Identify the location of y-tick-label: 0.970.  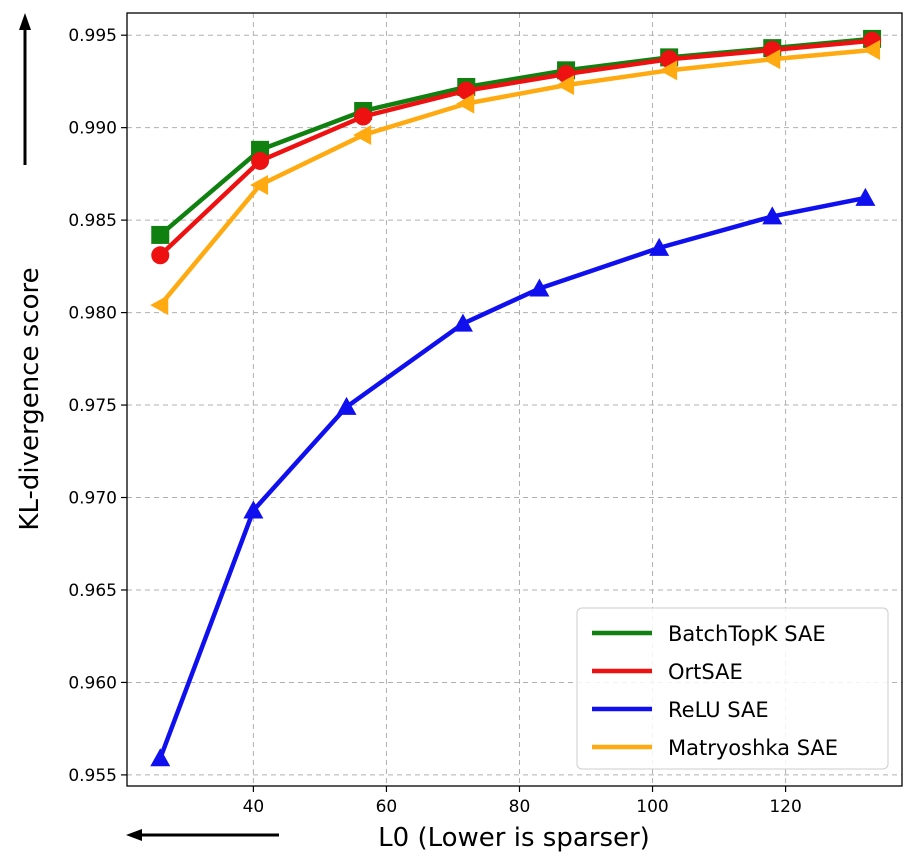
(92, 499).